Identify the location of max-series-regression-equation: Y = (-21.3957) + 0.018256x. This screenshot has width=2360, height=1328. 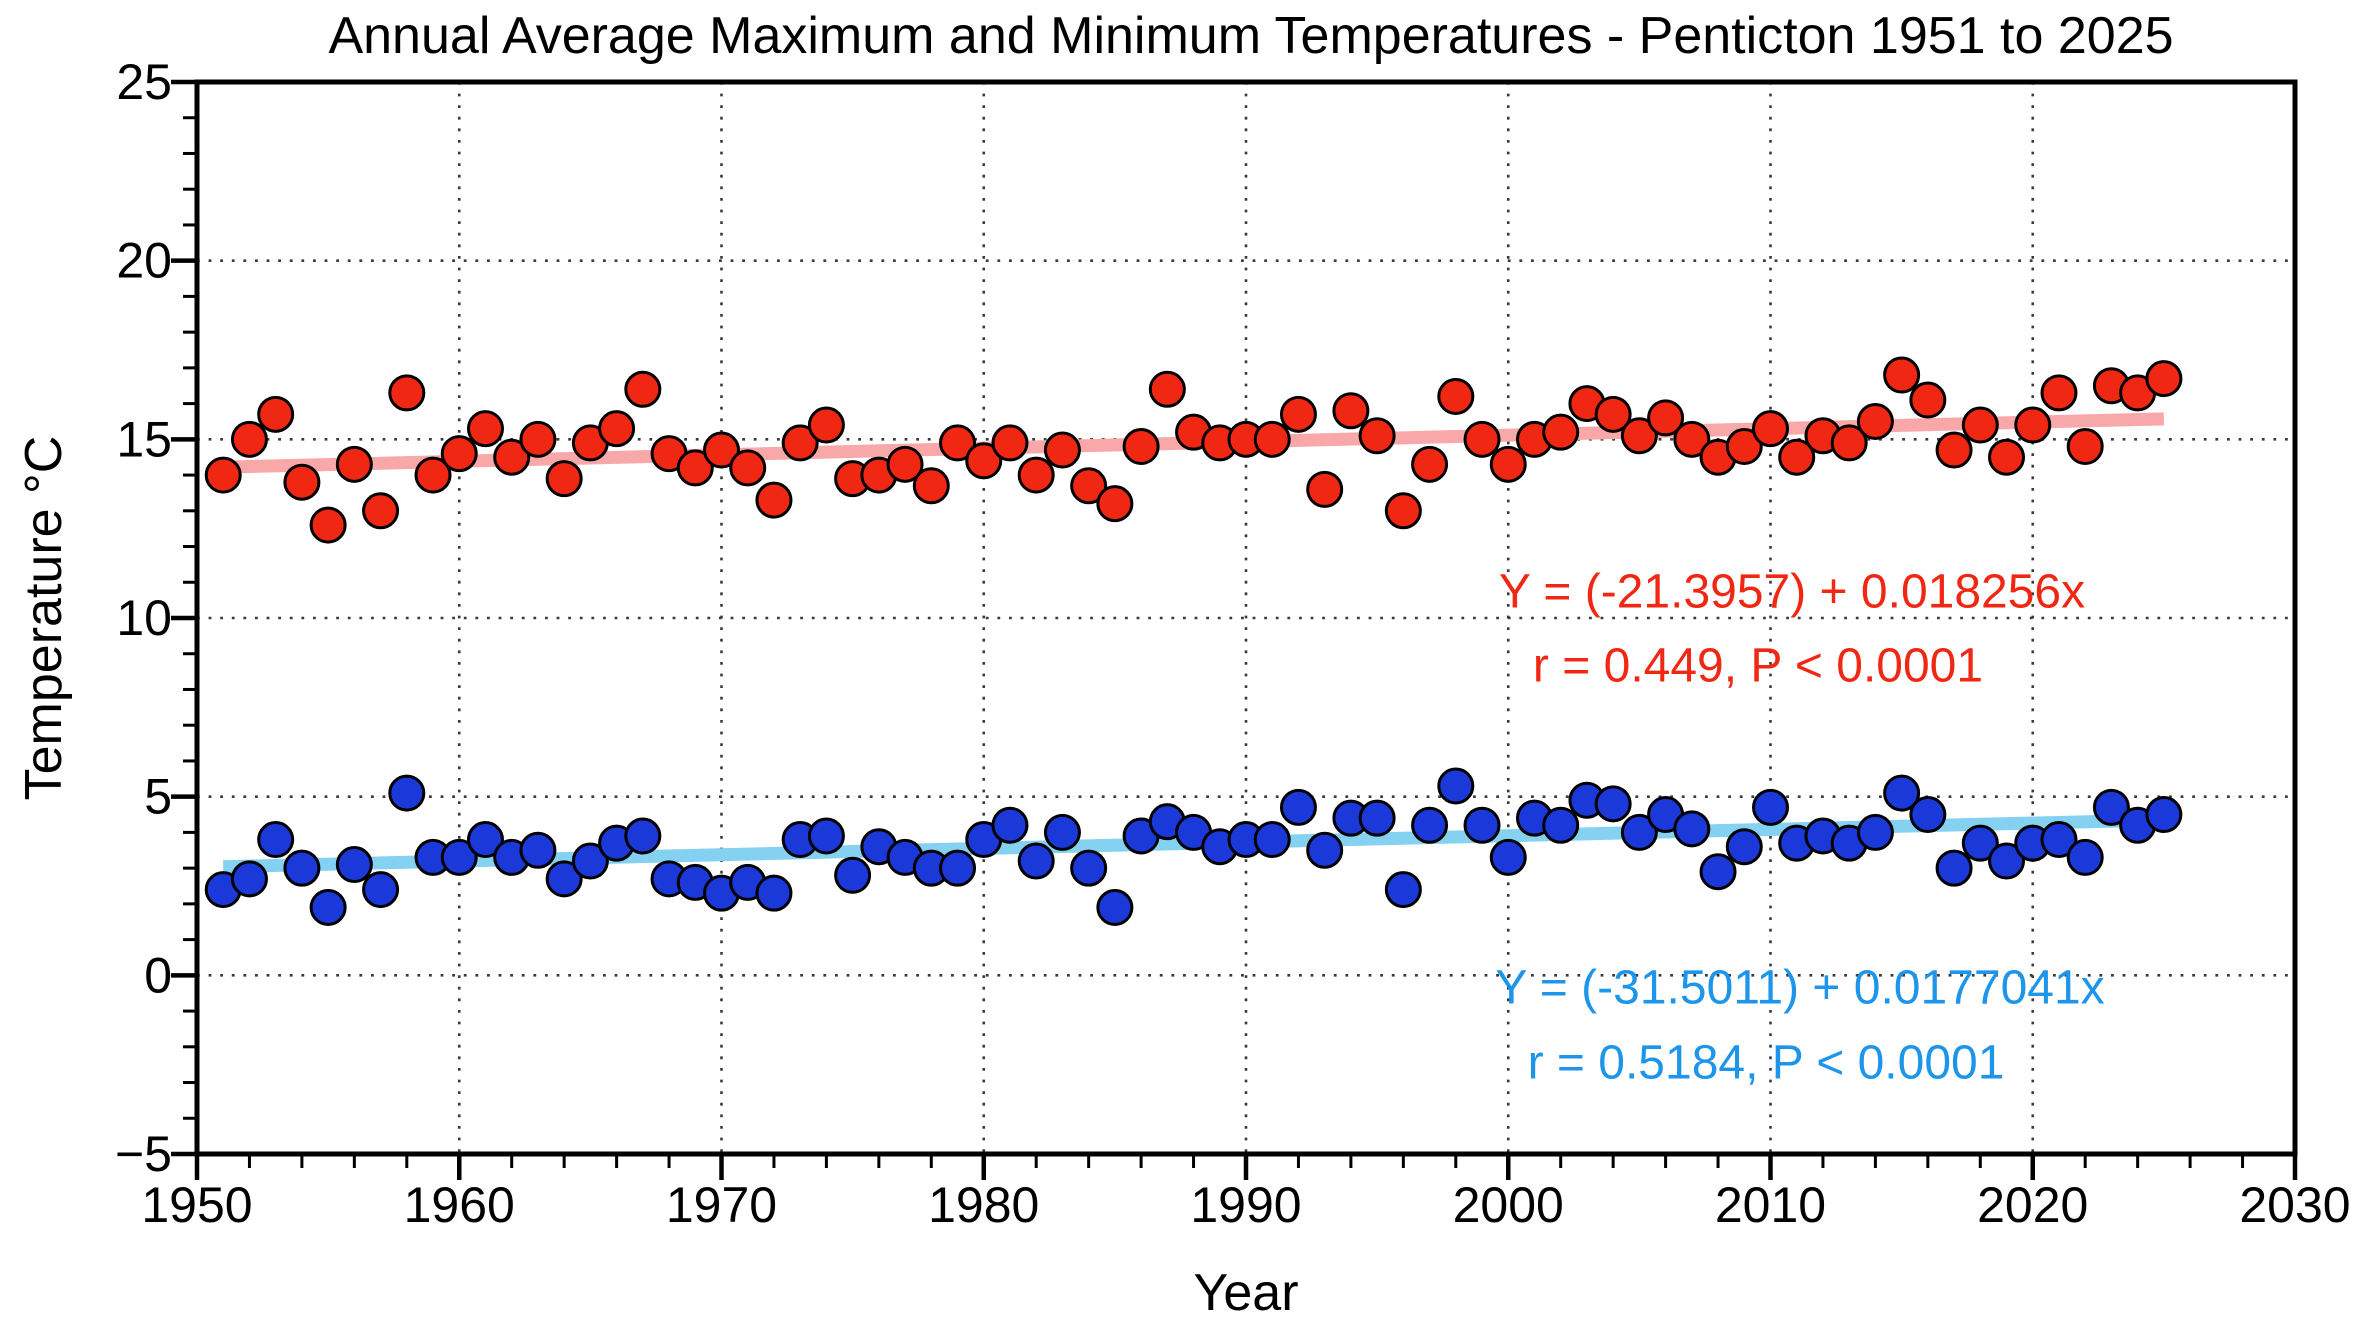
(1792, 592).